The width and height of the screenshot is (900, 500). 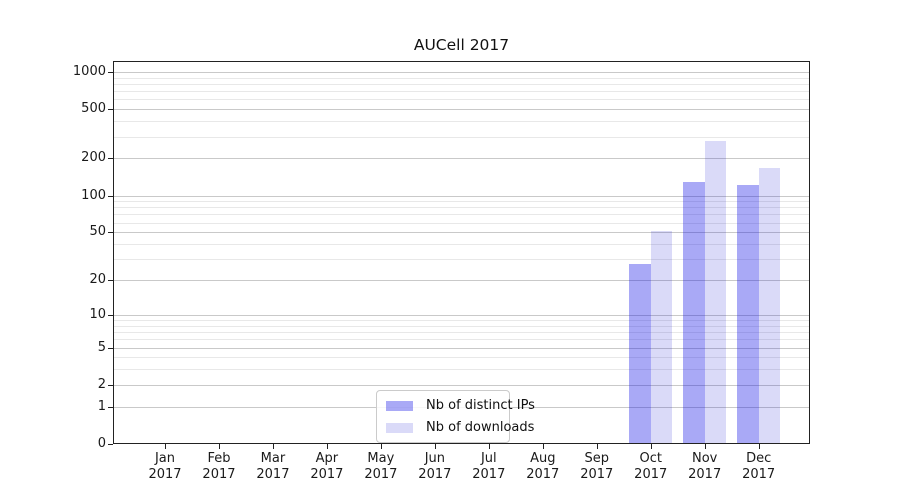 I want to click on y-tick-label: 1000, so click(x=89, y=71).